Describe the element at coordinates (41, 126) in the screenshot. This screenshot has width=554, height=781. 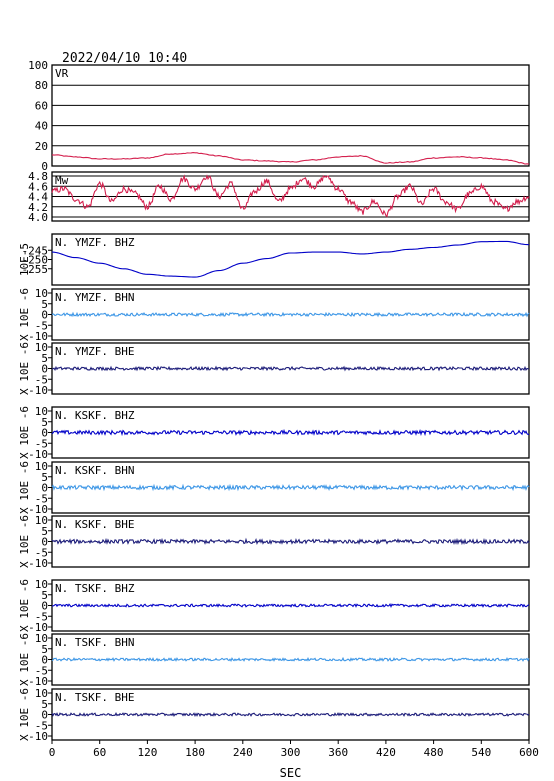
I see `y-tick-label: 40` at that location.